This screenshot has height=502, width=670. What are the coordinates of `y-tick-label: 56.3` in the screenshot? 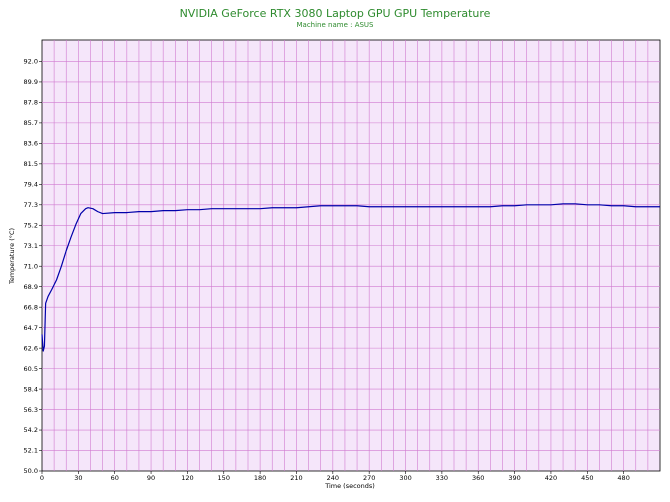 It's located at (31, 410).